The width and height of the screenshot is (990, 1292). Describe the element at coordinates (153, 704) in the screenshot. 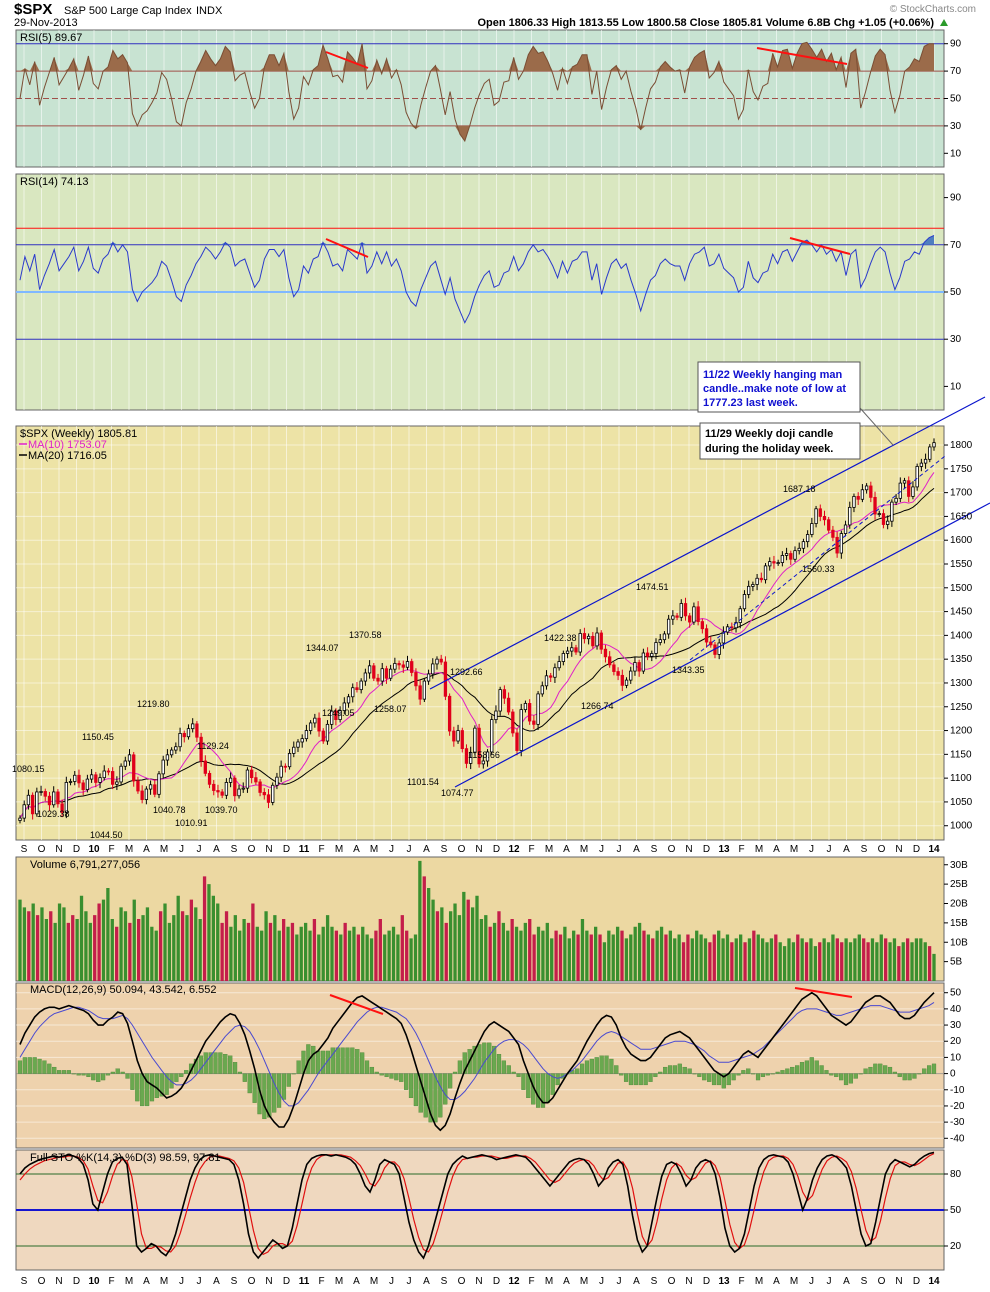

I see `price-swing-label: 1219.80` at that location.